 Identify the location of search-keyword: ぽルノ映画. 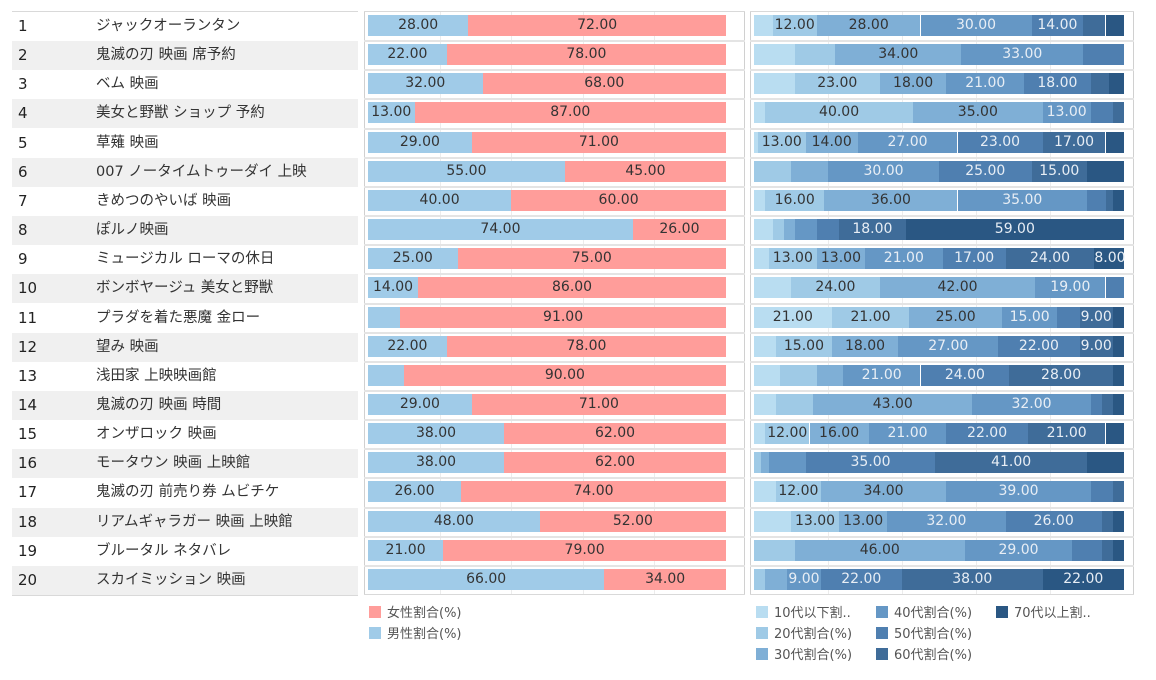
(132, 230).